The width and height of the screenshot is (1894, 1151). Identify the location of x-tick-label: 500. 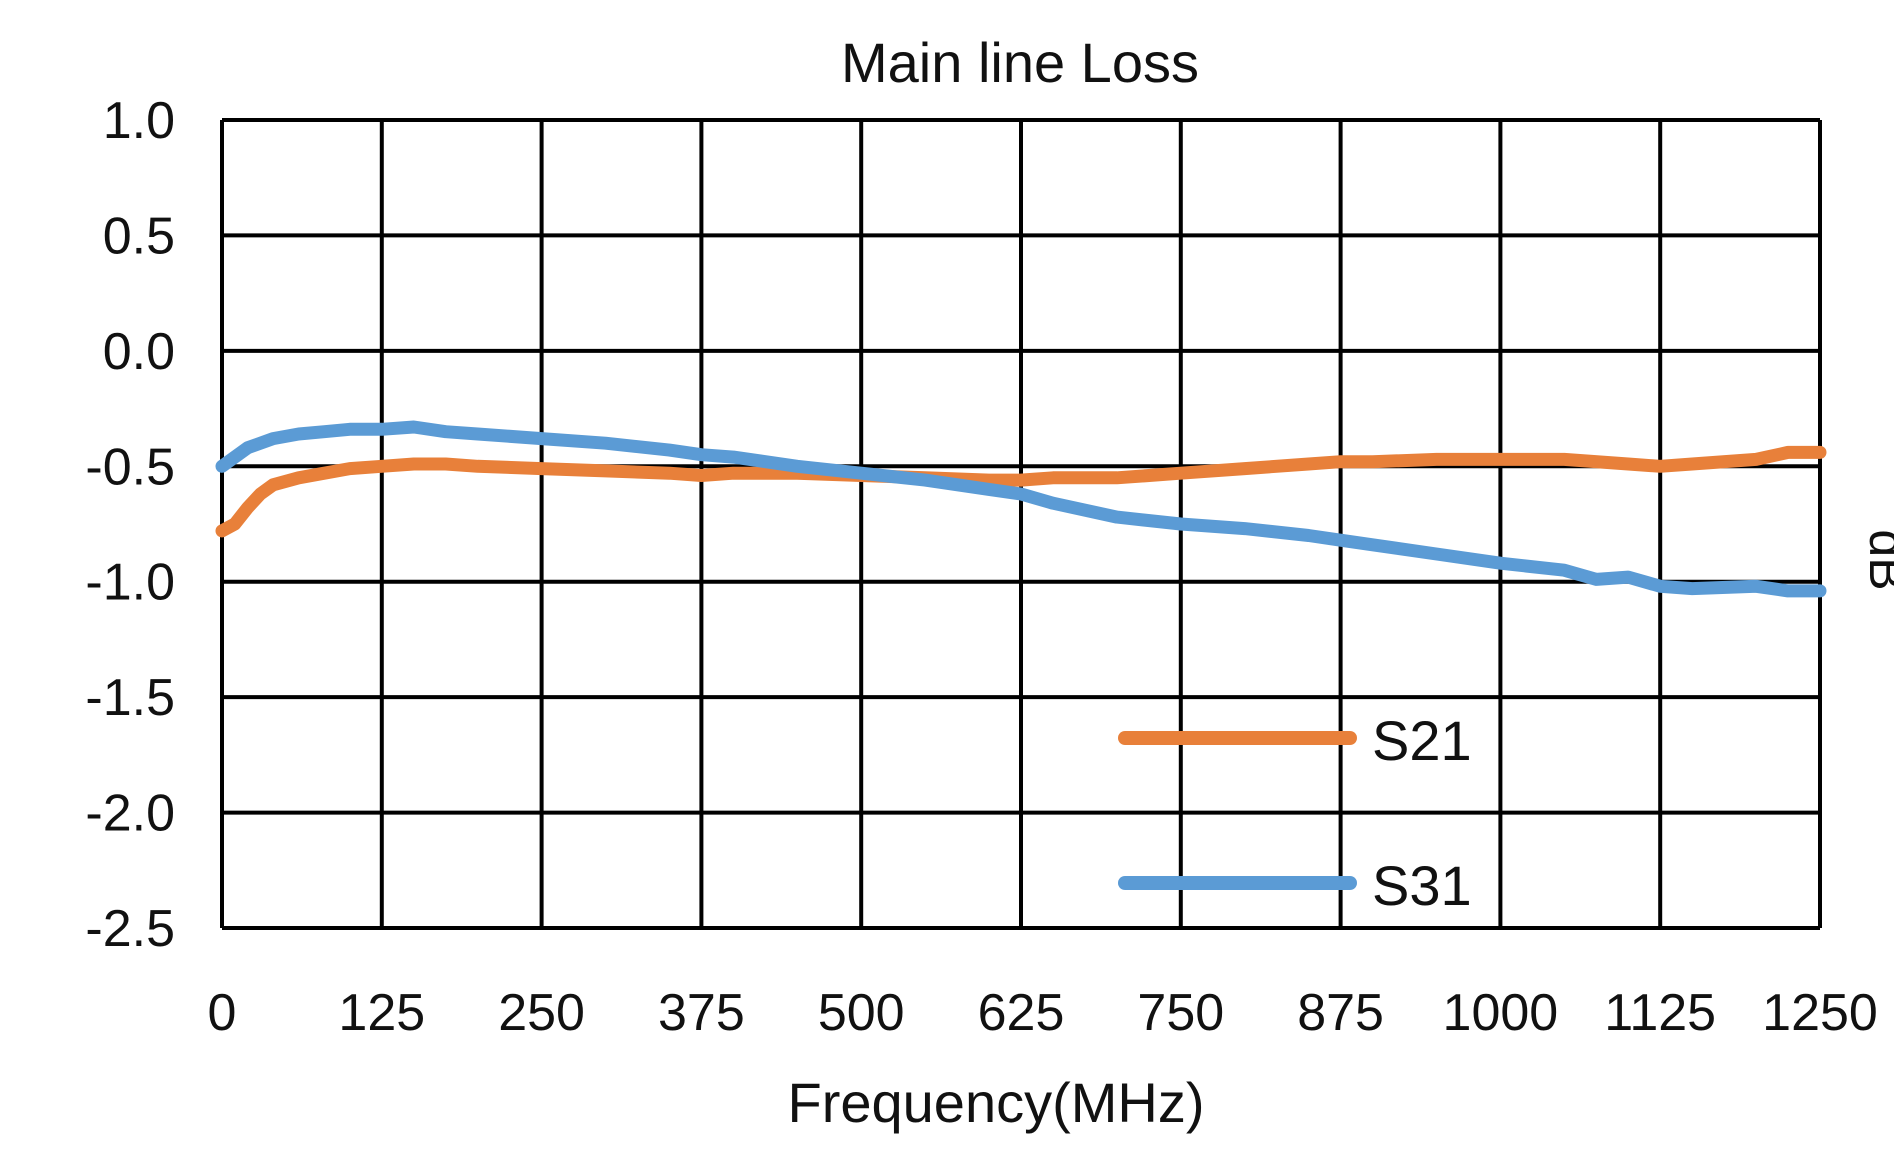
(861, 1013).